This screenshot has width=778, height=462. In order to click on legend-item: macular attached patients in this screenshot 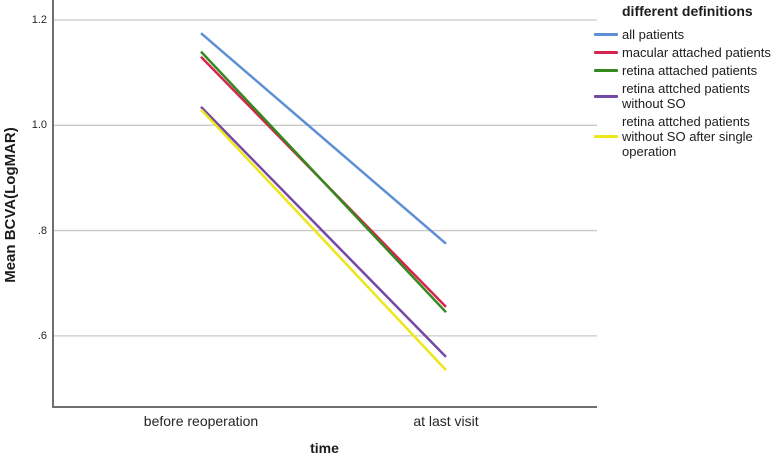, I will do `click(686, 52)`.